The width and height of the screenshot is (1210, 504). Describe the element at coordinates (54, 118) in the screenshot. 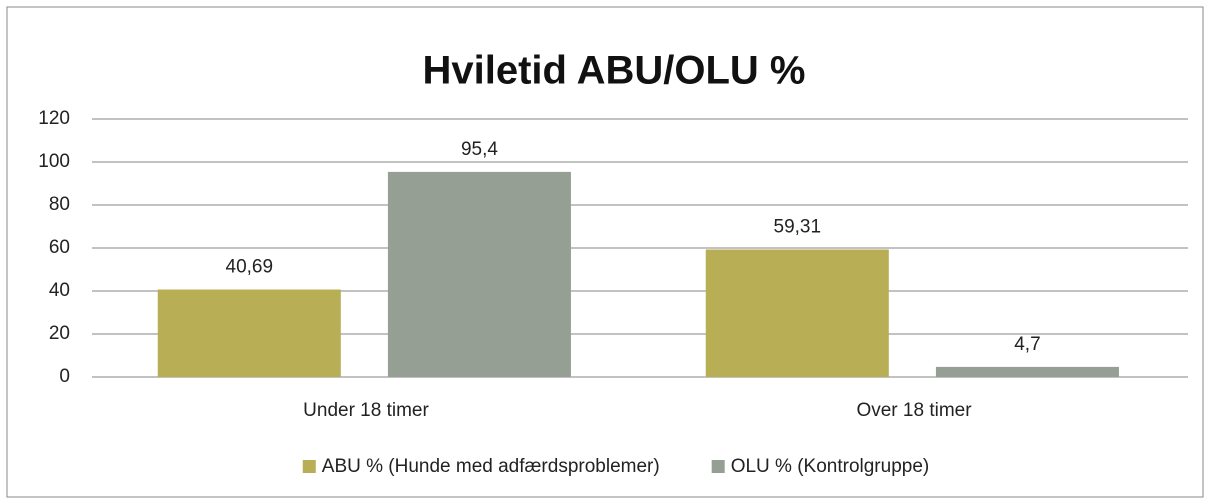

I see `y-tick-label: 120` at that location.